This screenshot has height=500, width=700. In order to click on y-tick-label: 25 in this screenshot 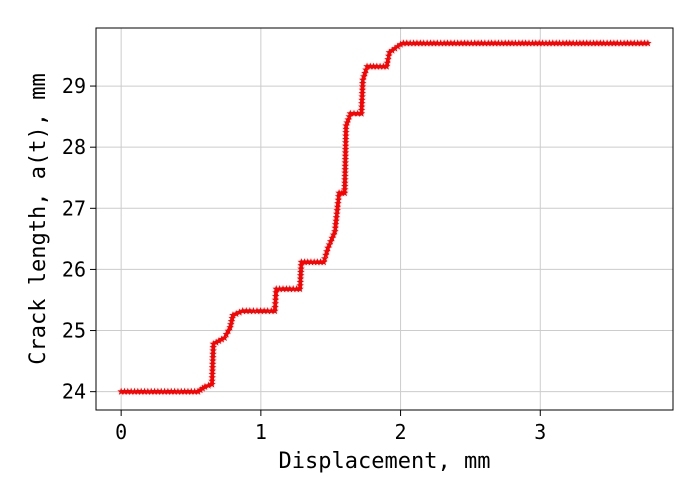, I will do `click(74, 331)`.